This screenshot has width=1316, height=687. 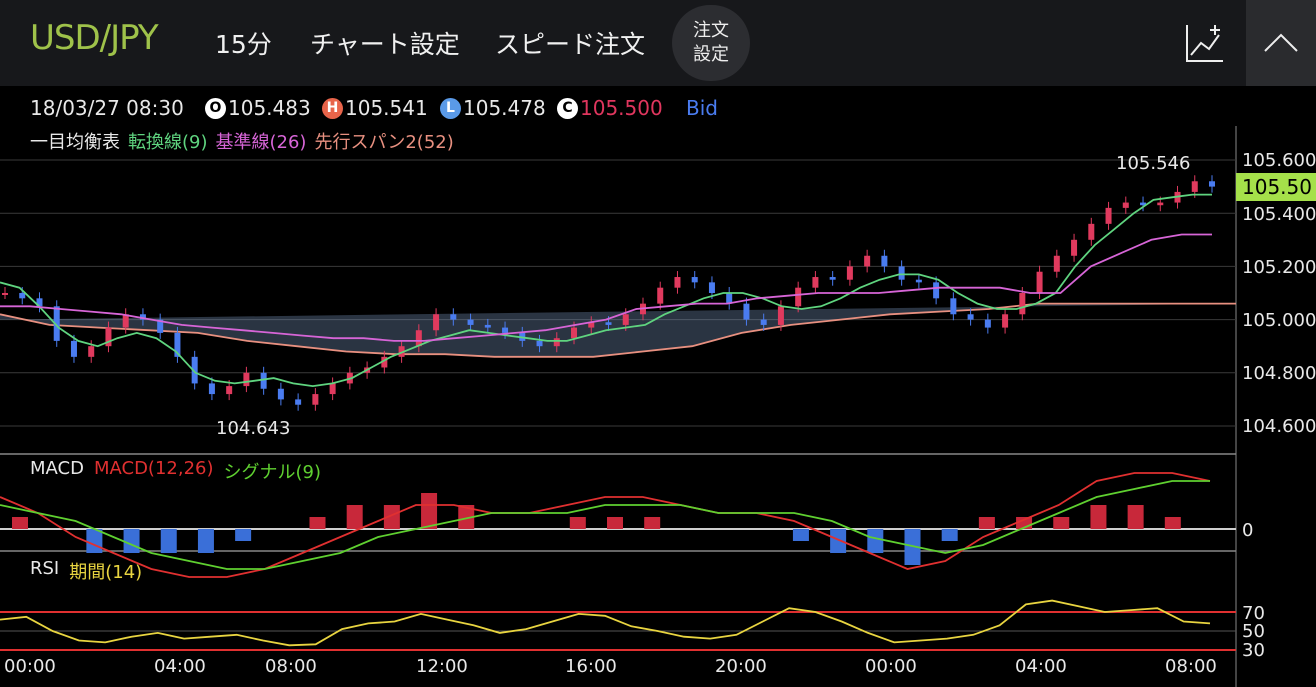 I want to click on chart-settings-button: チャート設定, so click(x=385, y=44).